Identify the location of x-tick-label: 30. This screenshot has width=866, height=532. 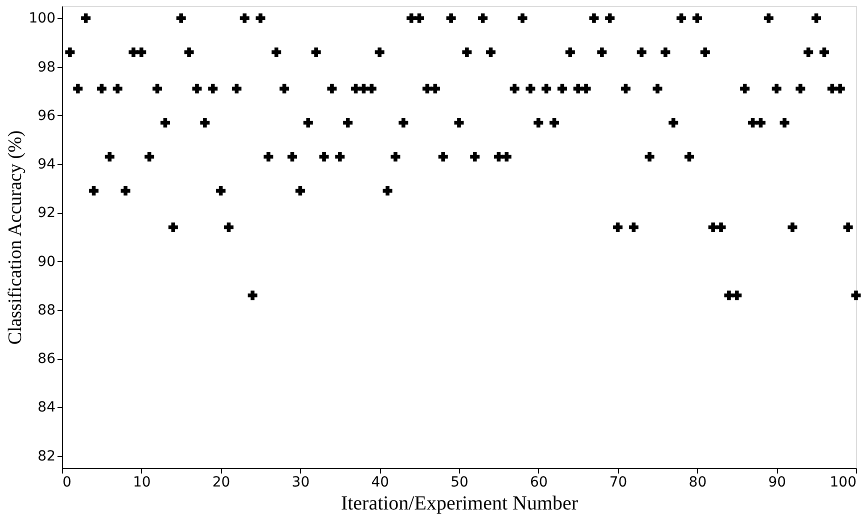
(301, 482).